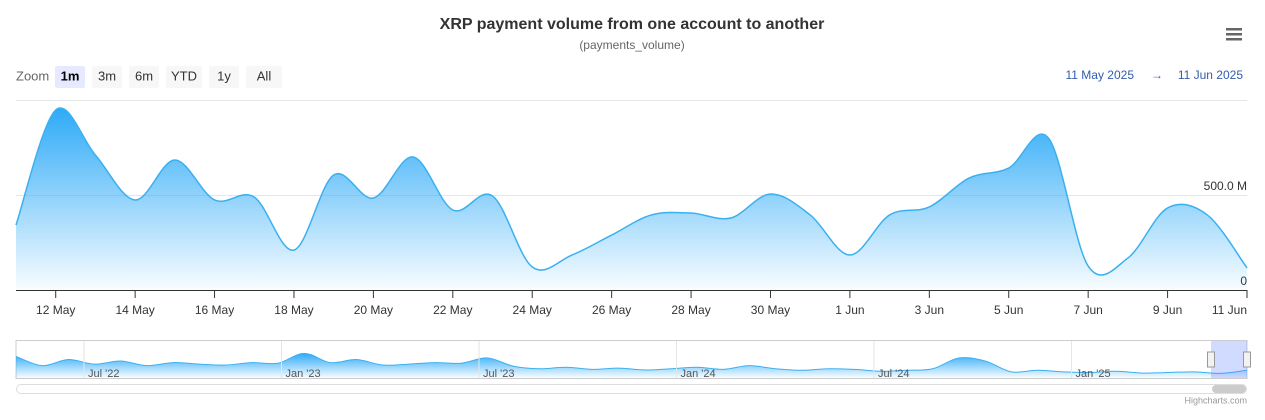 This screenshot has width=1265, height=420. Describe the element at coordinates (103, 374) in the screenshot. I see `navigator-label: Jul '22` at that location.